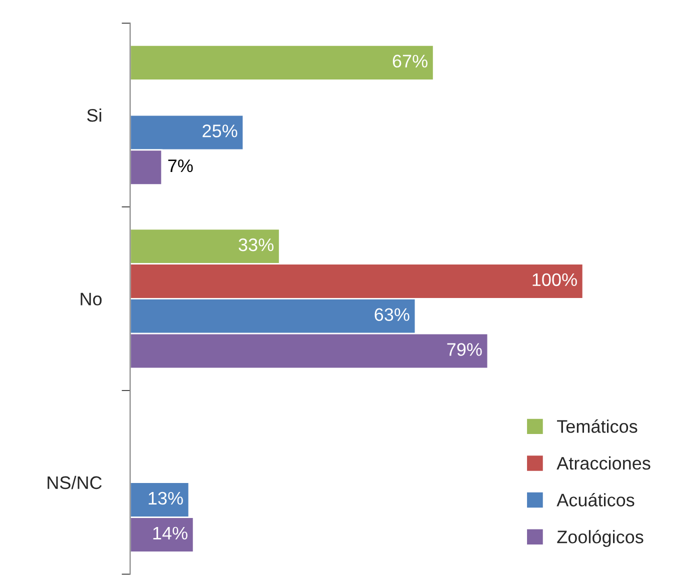  I want to click on data-label: 7%, so click(180, 166).